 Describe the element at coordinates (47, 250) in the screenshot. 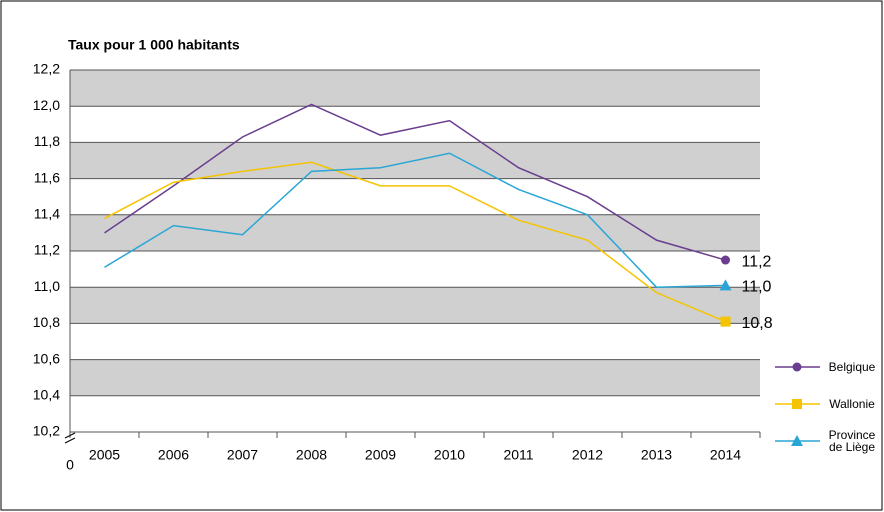

I see `y-tick-label: 11,2` at that location.